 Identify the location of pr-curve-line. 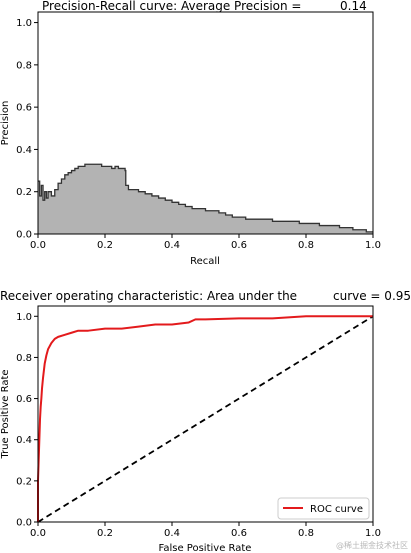
(205, 198).